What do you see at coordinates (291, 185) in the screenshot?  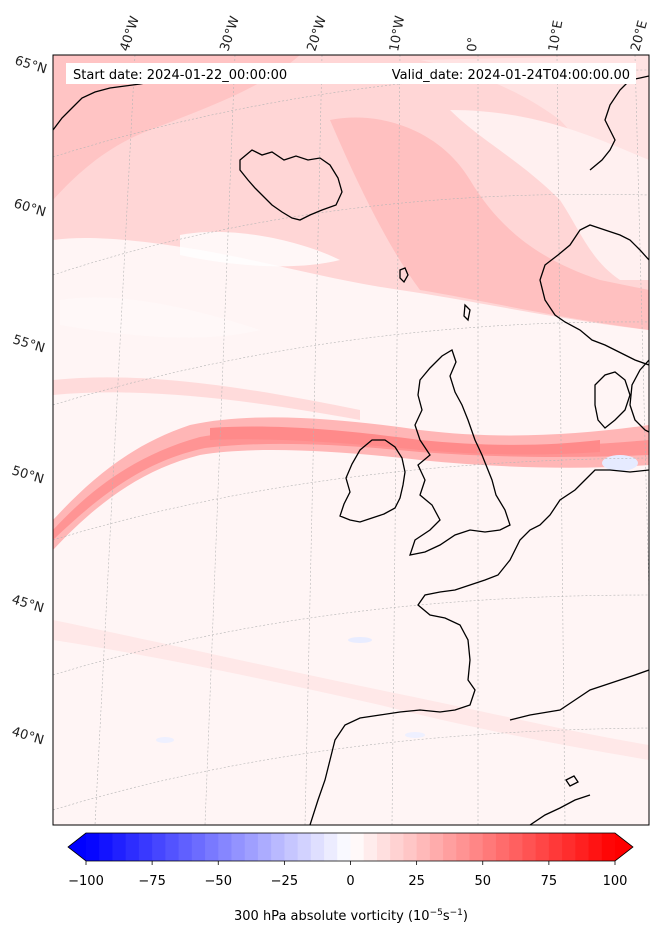 I see `iceland-coast` at bounding box center [291, 185].